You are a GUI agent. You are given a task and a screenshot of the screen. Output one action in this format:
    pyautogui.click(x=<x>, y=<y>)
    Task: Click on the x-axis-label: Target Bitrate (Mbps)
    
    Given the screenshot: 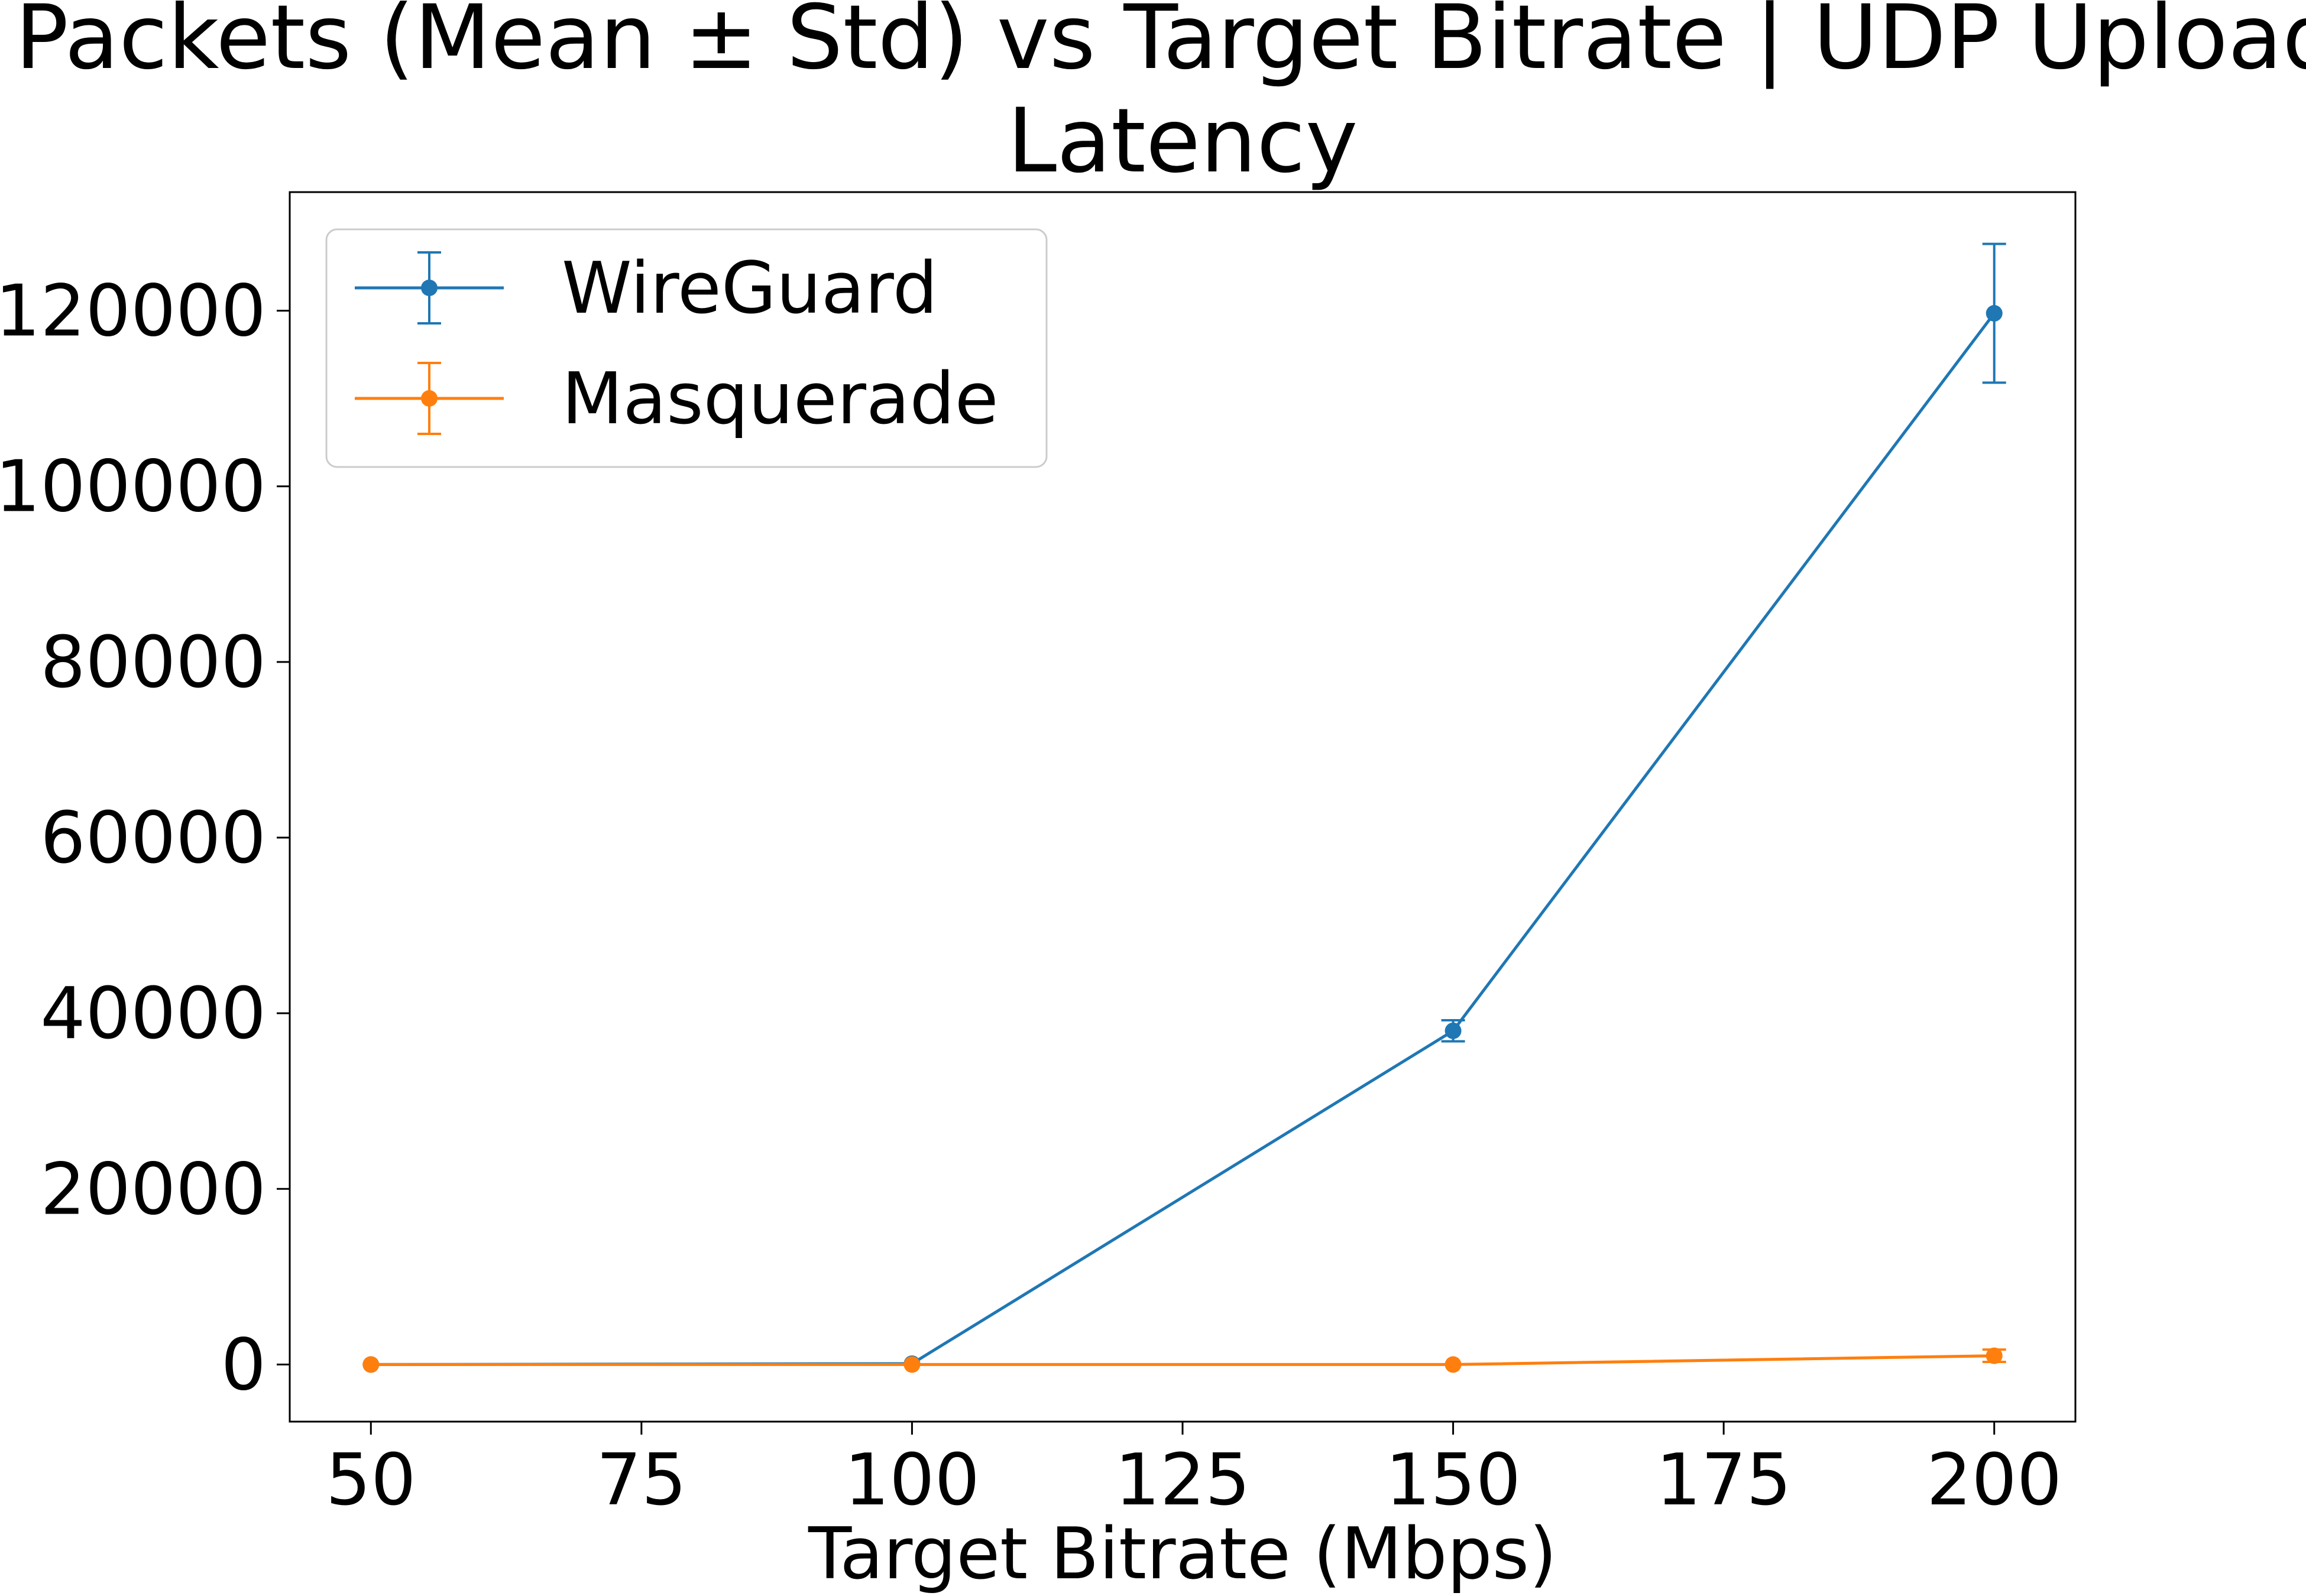 What is the action you would take?
    pyautogui.click(x=1182, y=1554)
    